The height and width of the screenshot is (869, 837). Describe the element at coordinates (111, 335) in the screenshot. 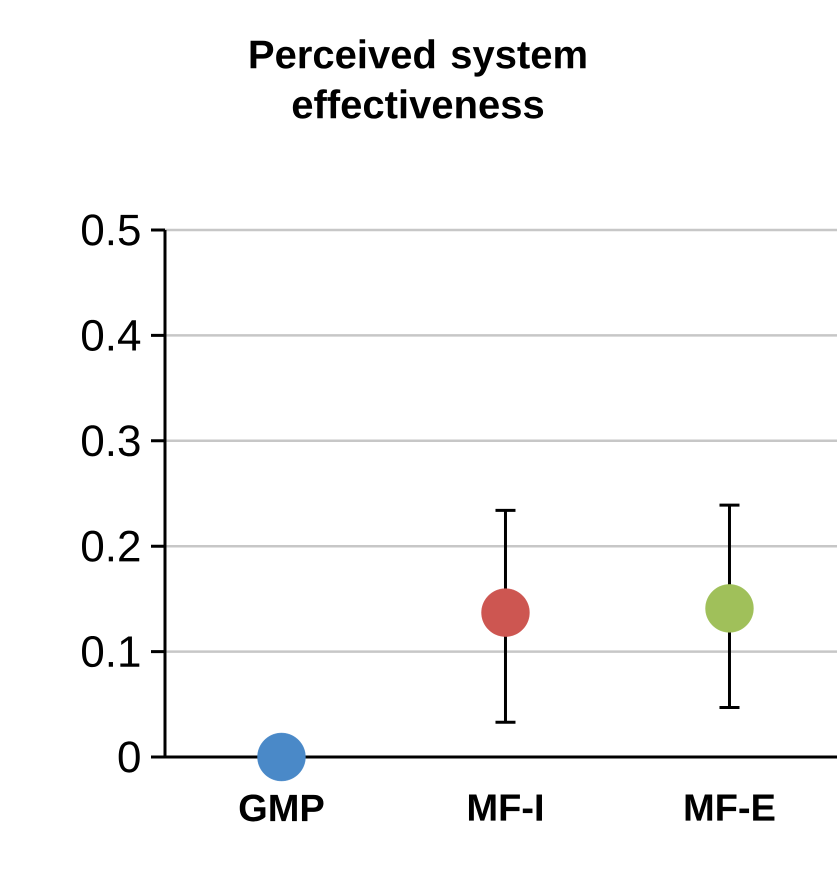

I see `y-tick-label: 0.4` at that location.